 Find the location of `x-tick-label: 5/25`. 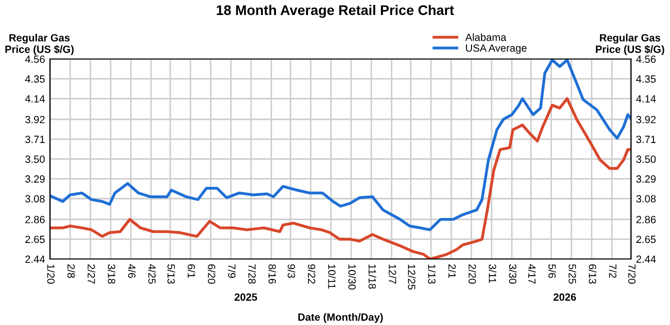

x-tick-label: 5/25 is located at coordinates (572, 274).